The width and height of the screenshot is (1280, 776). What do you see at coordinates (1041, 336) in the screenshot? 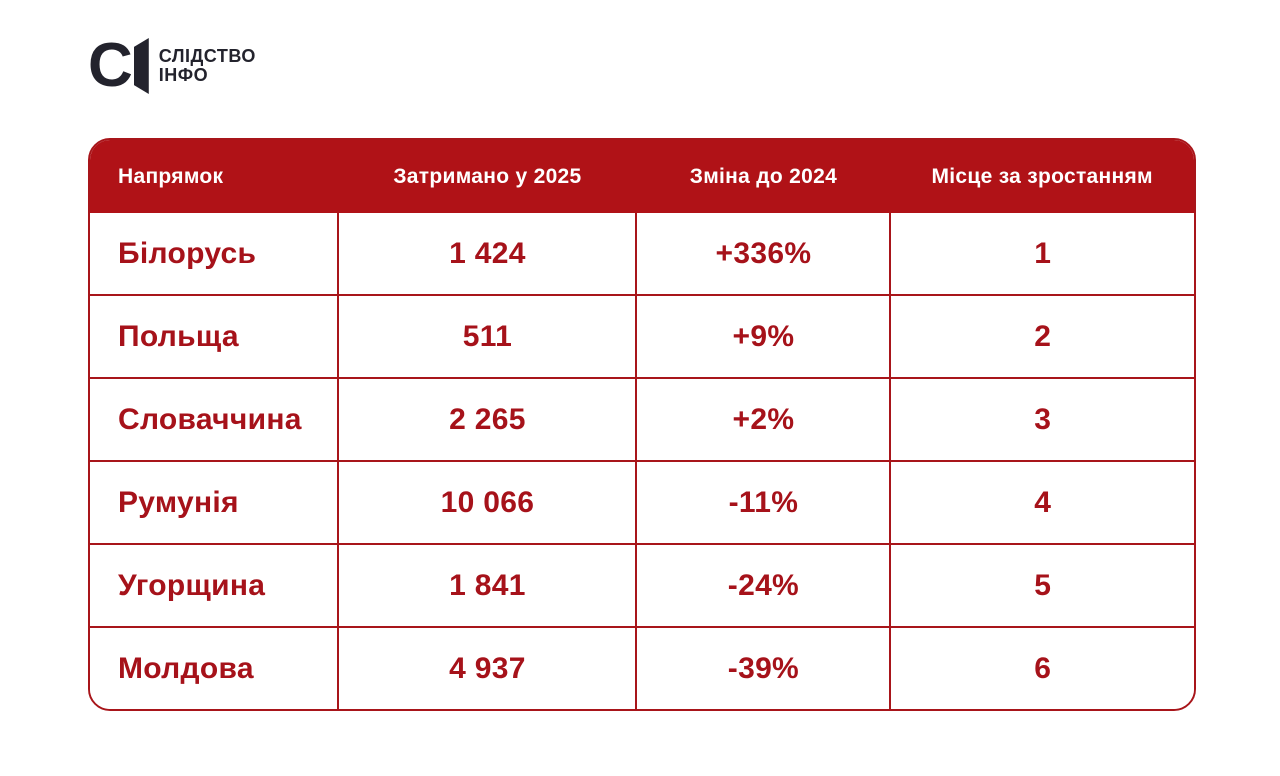
I see `cell-rank: 2` at bounding box center [1041, 336].